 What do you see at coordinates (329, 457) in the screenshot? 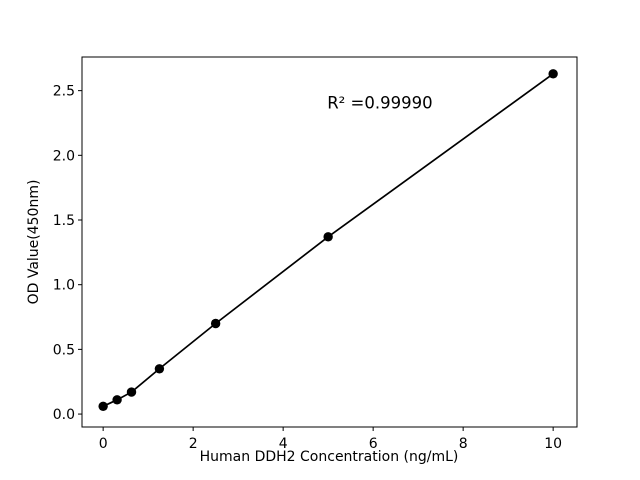
I see `x-axis-label: Human DDH2 Concentration (ng/mL)` at bounding box center [329, 457].